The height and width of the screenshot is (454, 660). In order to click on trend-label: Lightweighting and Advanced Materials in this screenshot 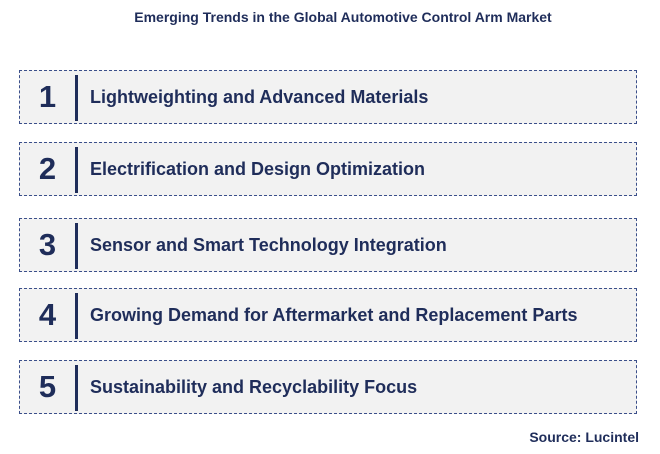, I will do `click(259, 96)`.